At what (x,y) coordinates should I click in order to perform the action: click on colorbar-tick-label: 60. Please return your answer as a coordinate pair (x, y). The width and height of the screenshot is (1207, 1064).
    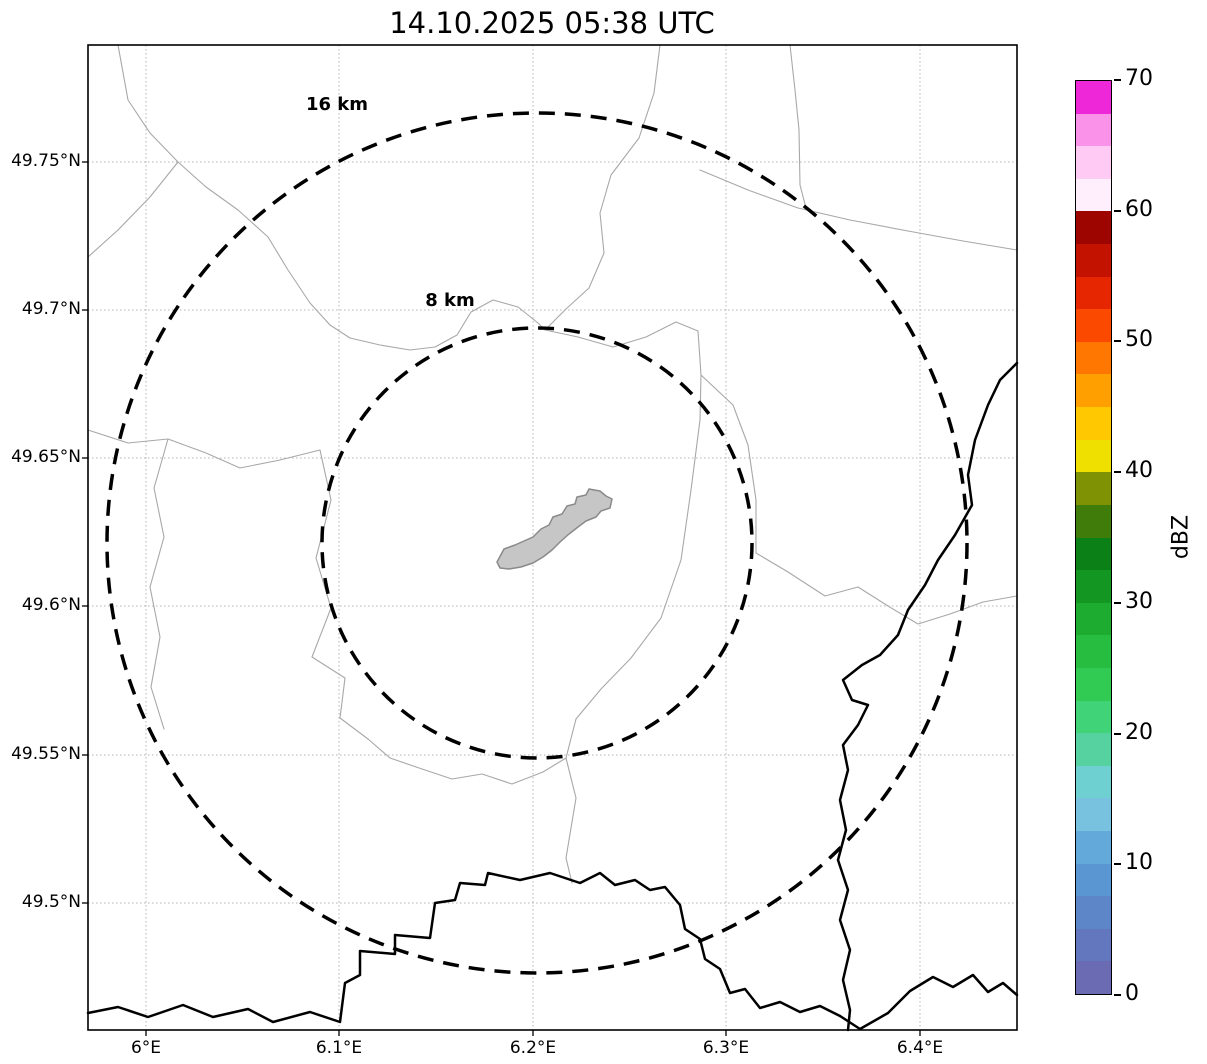
    Looking at the image, I should click on (1139, 209).